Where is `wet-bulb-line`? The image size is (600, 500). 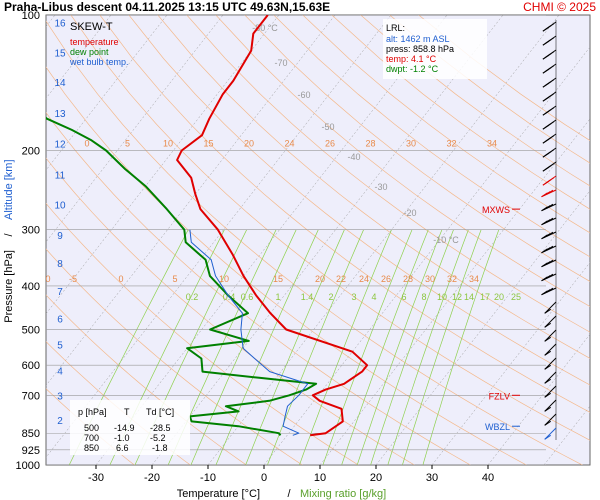 wet-bulb-line is located at coordinates (249, 332).